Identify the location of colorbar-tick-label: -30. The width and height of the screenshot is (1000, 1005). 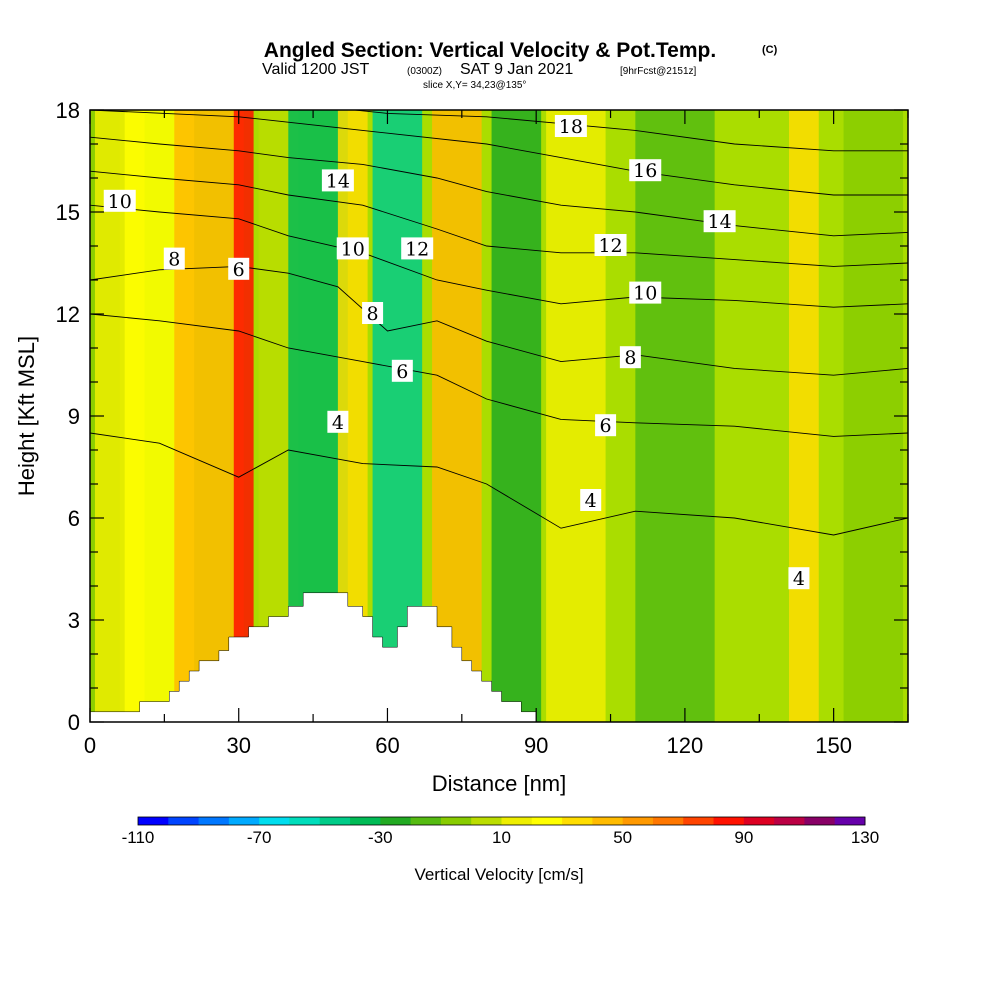
(380, 837).